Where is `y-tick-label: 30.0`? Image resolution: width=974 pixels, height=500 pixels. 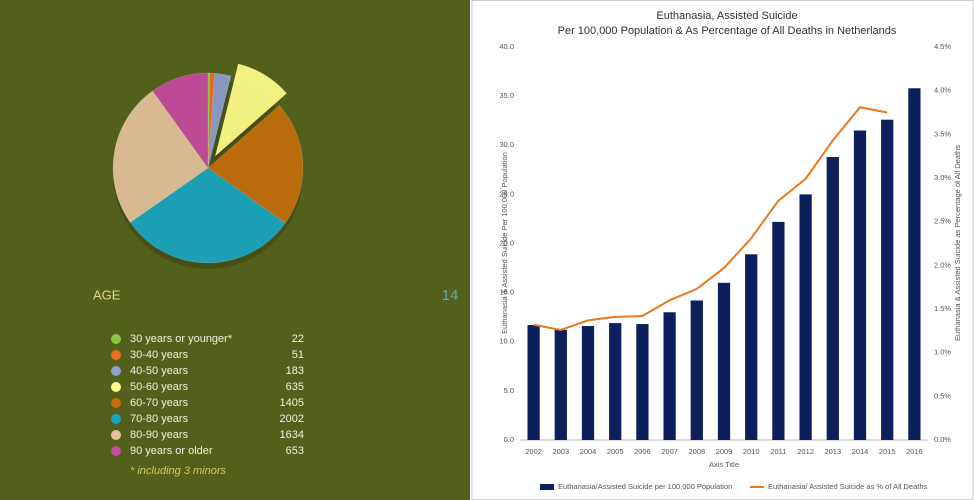 y-tick-label: 30.0 is located at coordinates (506, 144).